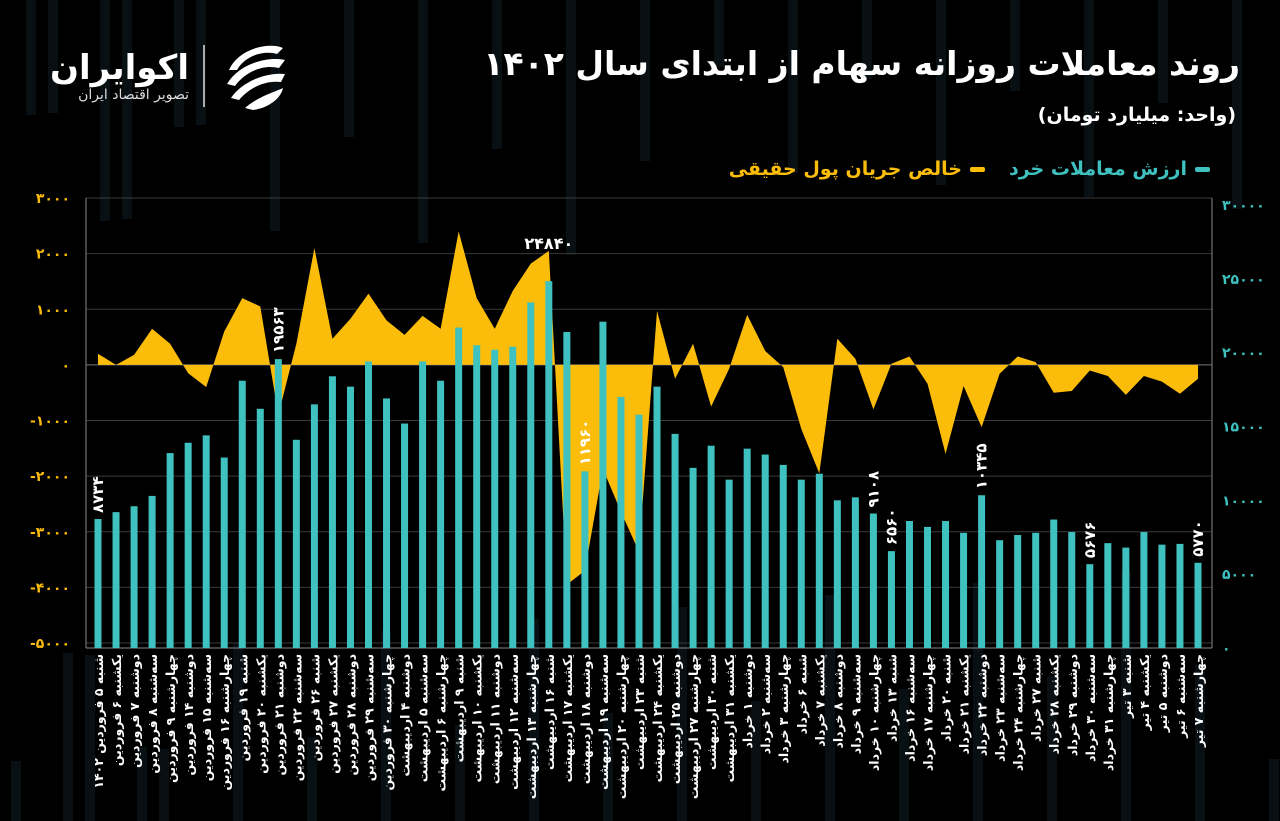 The width and height of the screenshot is (1280, 821). I want to click on data-label: ۶۵۶۰, so click(891, 527).